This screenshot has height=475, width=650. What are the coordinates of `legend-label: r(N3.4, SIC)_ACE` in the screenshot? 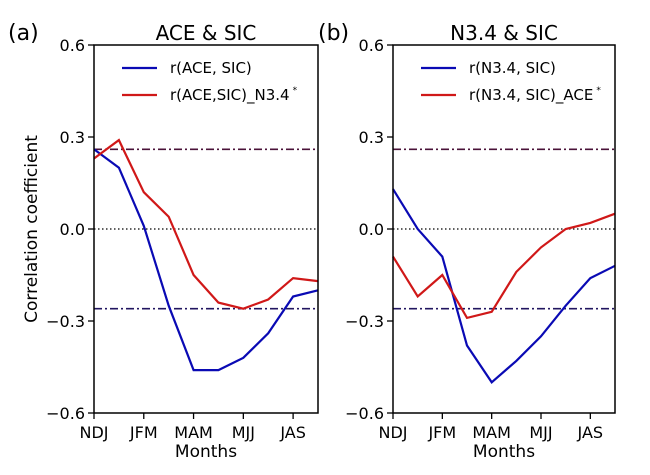 It's located at (531, 95).